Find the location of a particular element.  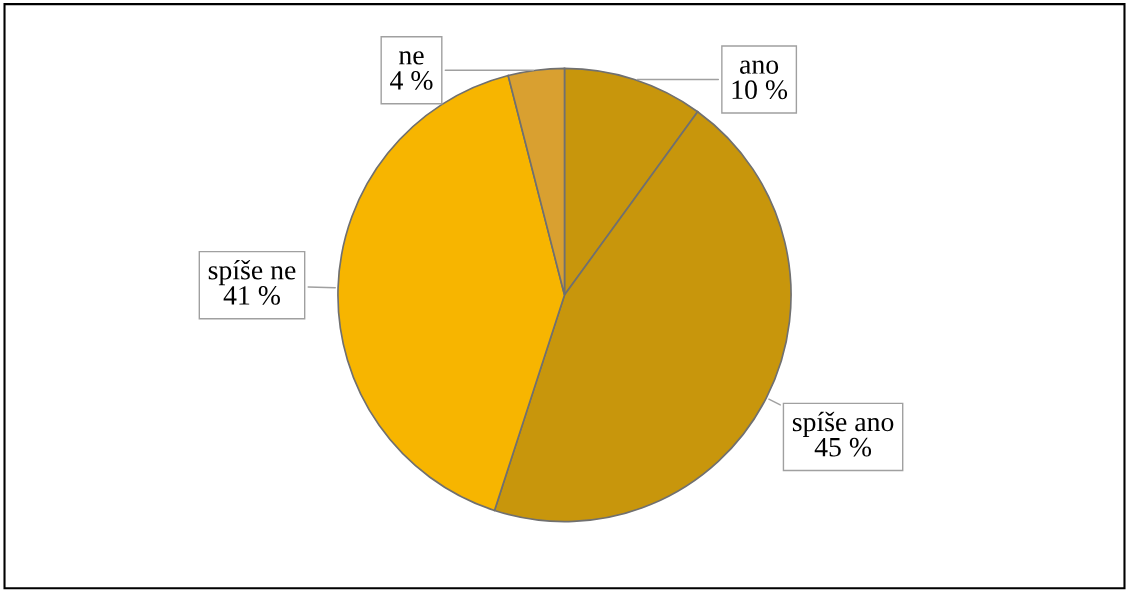

slice-label: spíše ne is located at coordinates (252, 272).